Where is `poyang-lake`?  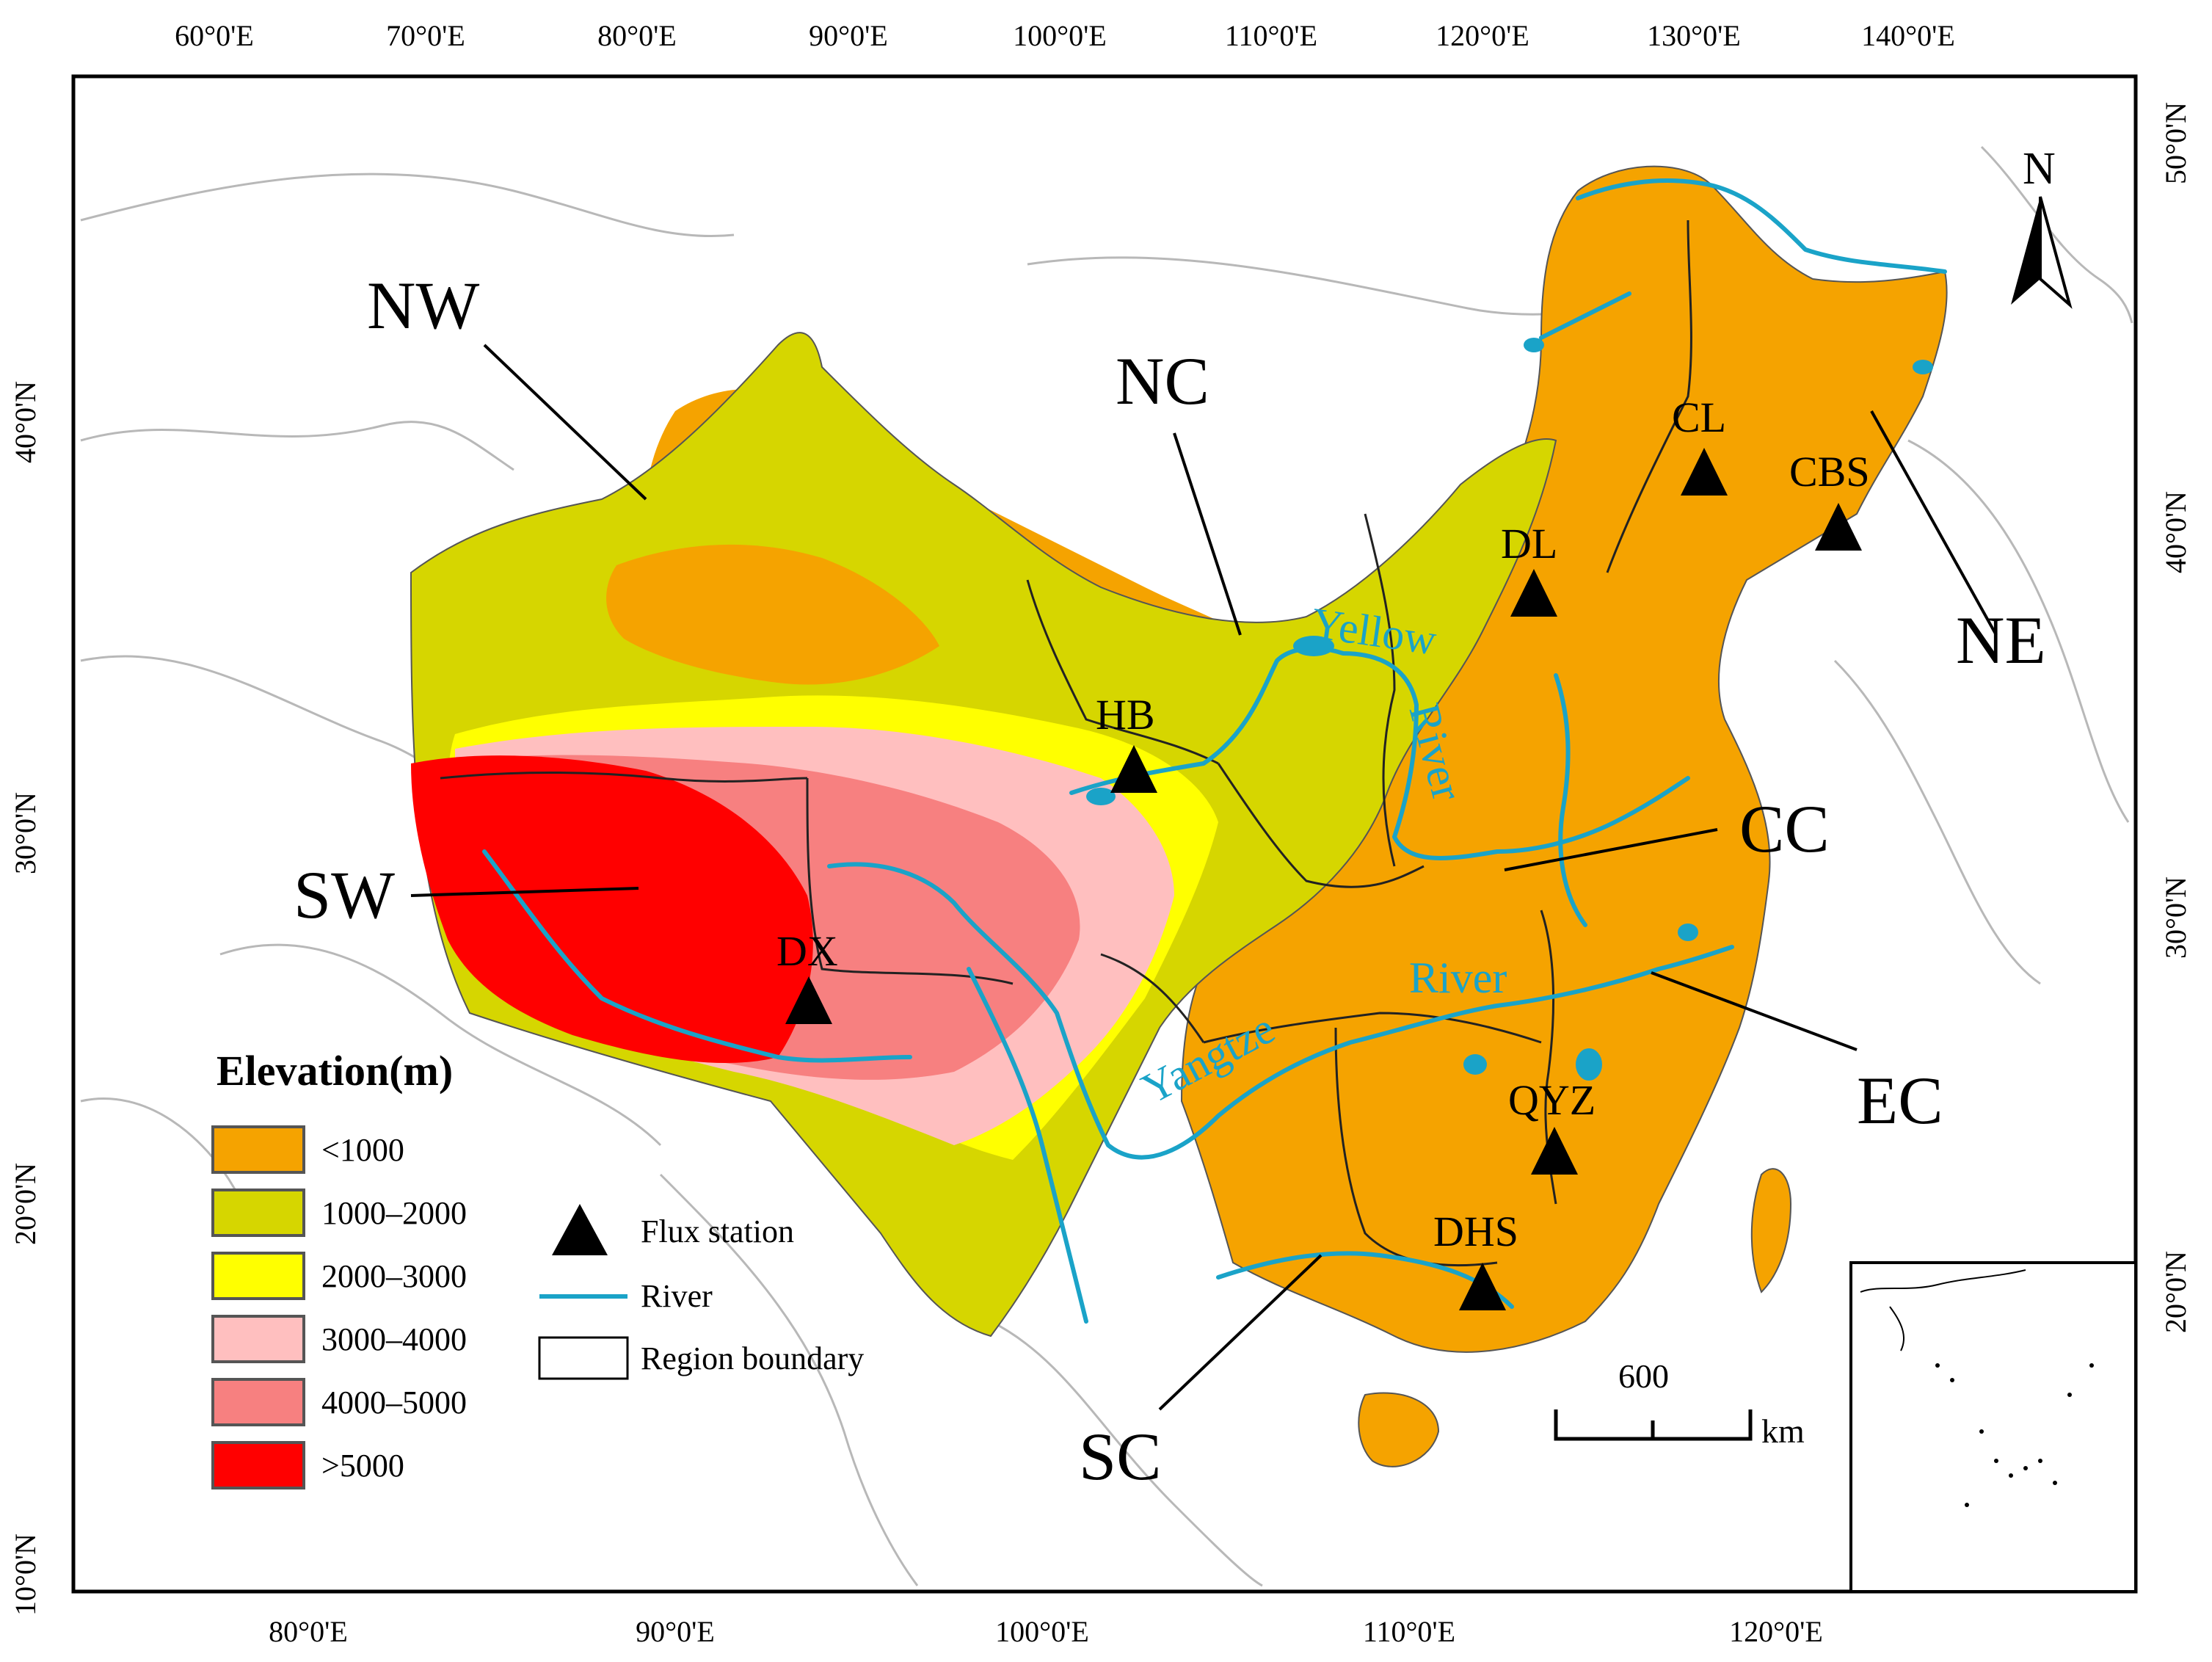
poyang-lake is located at coordinates (1589, 1064).